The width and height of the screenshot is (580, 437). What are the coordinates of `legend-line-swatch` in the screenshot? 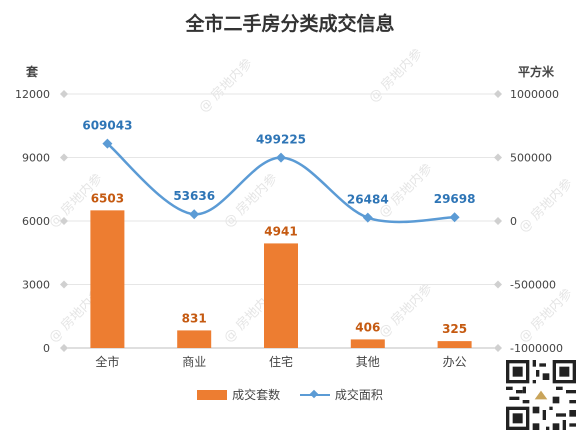 It's located at (314, 395).